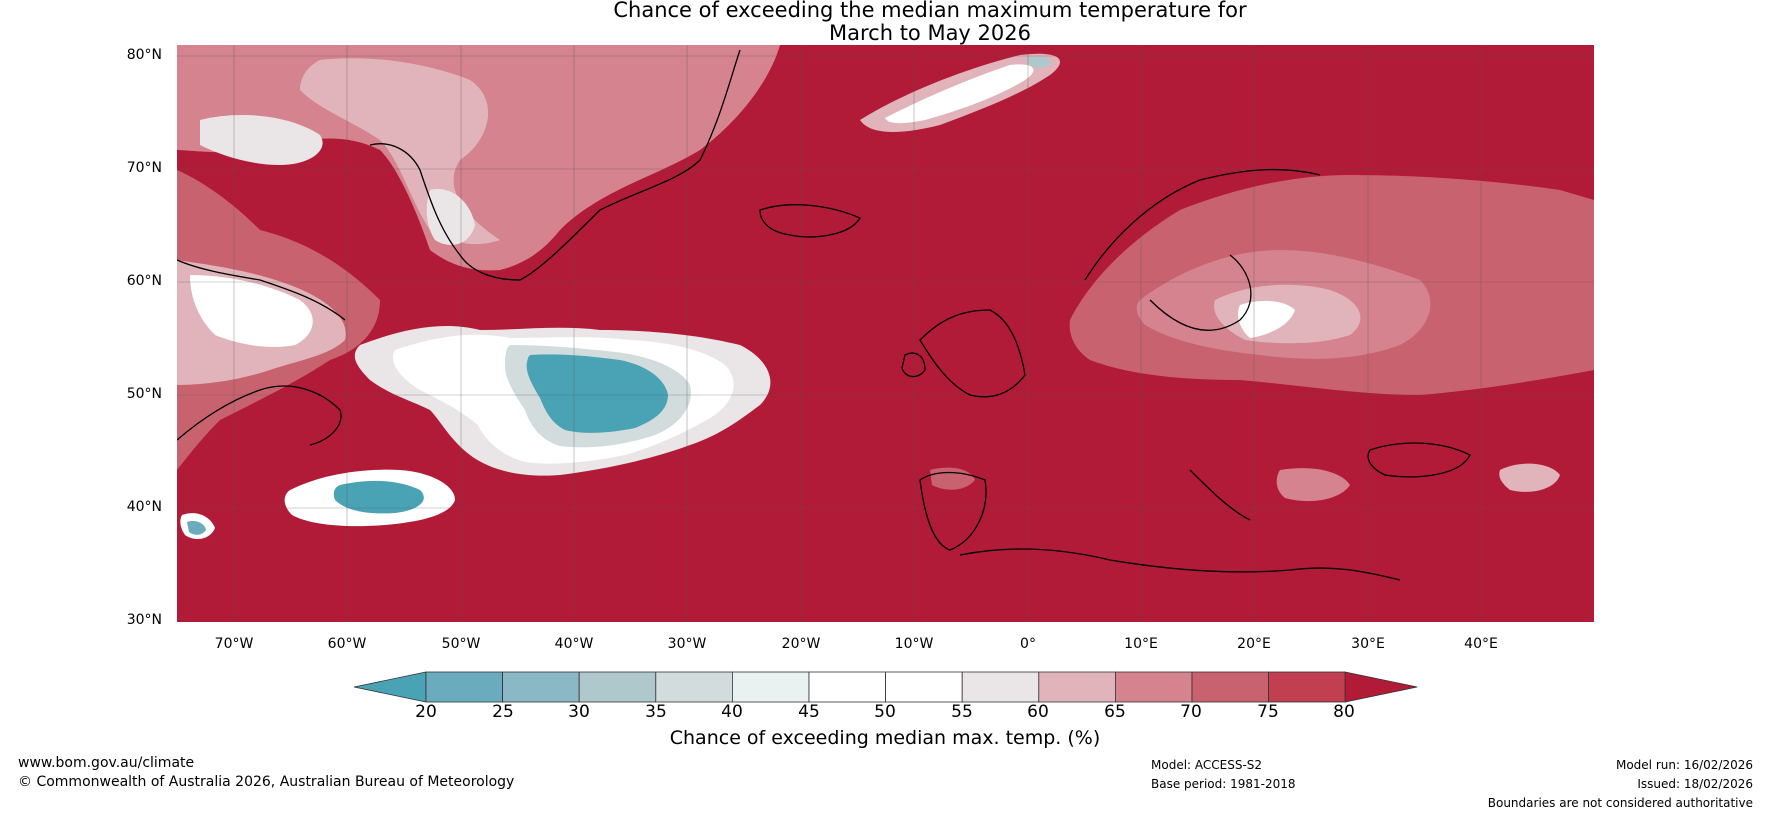 This screenshot has width=1770, height=816. What do you see at coordinates (1266, 319) in the screenshot?
I see `region-baltic-50pct` at bounding box center [1266, 319].